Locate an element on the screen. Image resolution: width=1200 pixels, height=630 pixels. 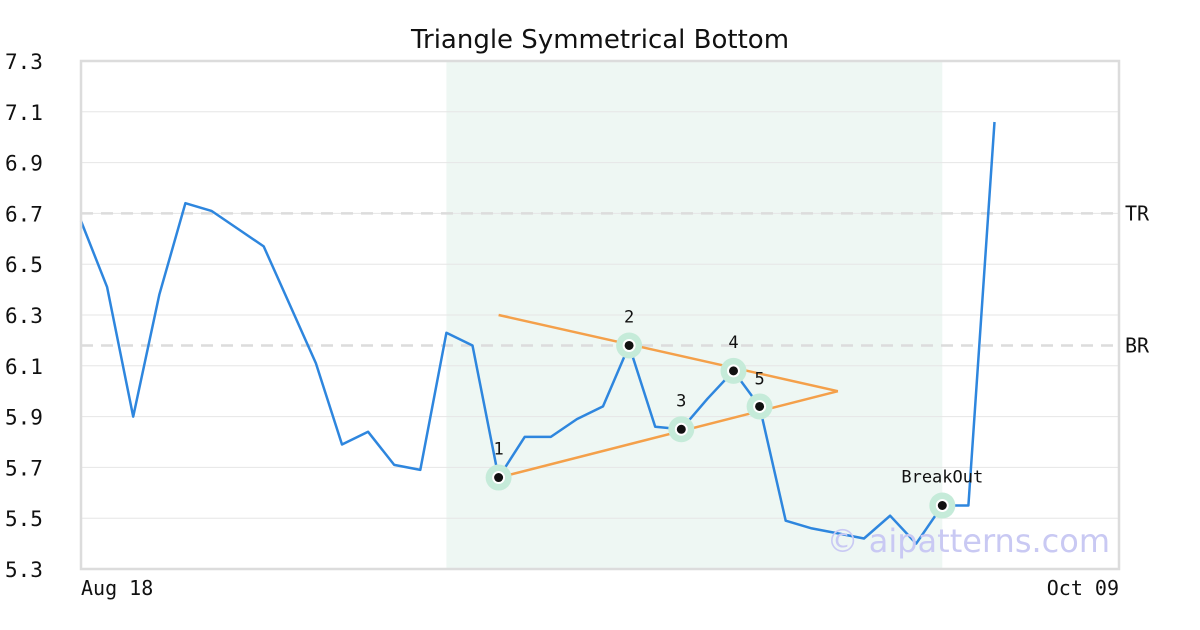
y-tick-label: 5.9 is located at coordinates (24, 418).